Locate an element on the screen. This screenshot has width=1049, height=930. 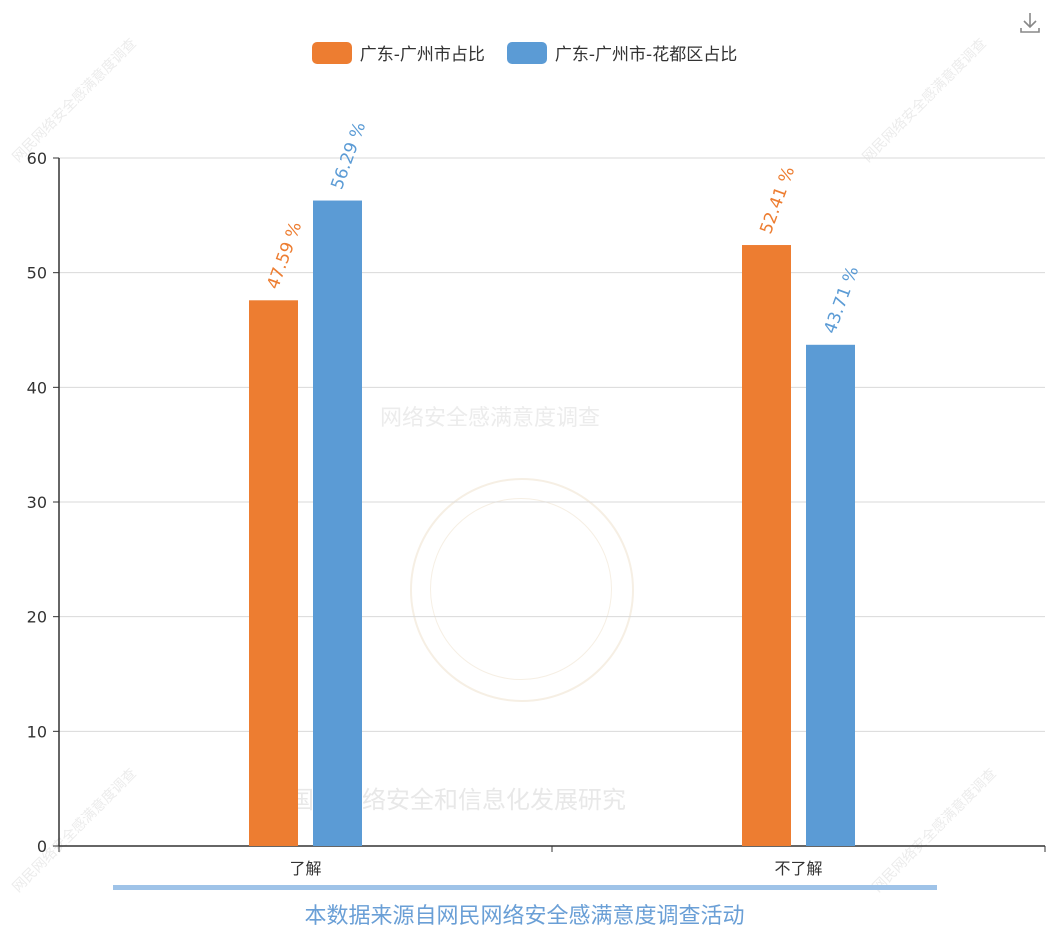
y-tick-label: 20 is located at coordinates (37, 617).